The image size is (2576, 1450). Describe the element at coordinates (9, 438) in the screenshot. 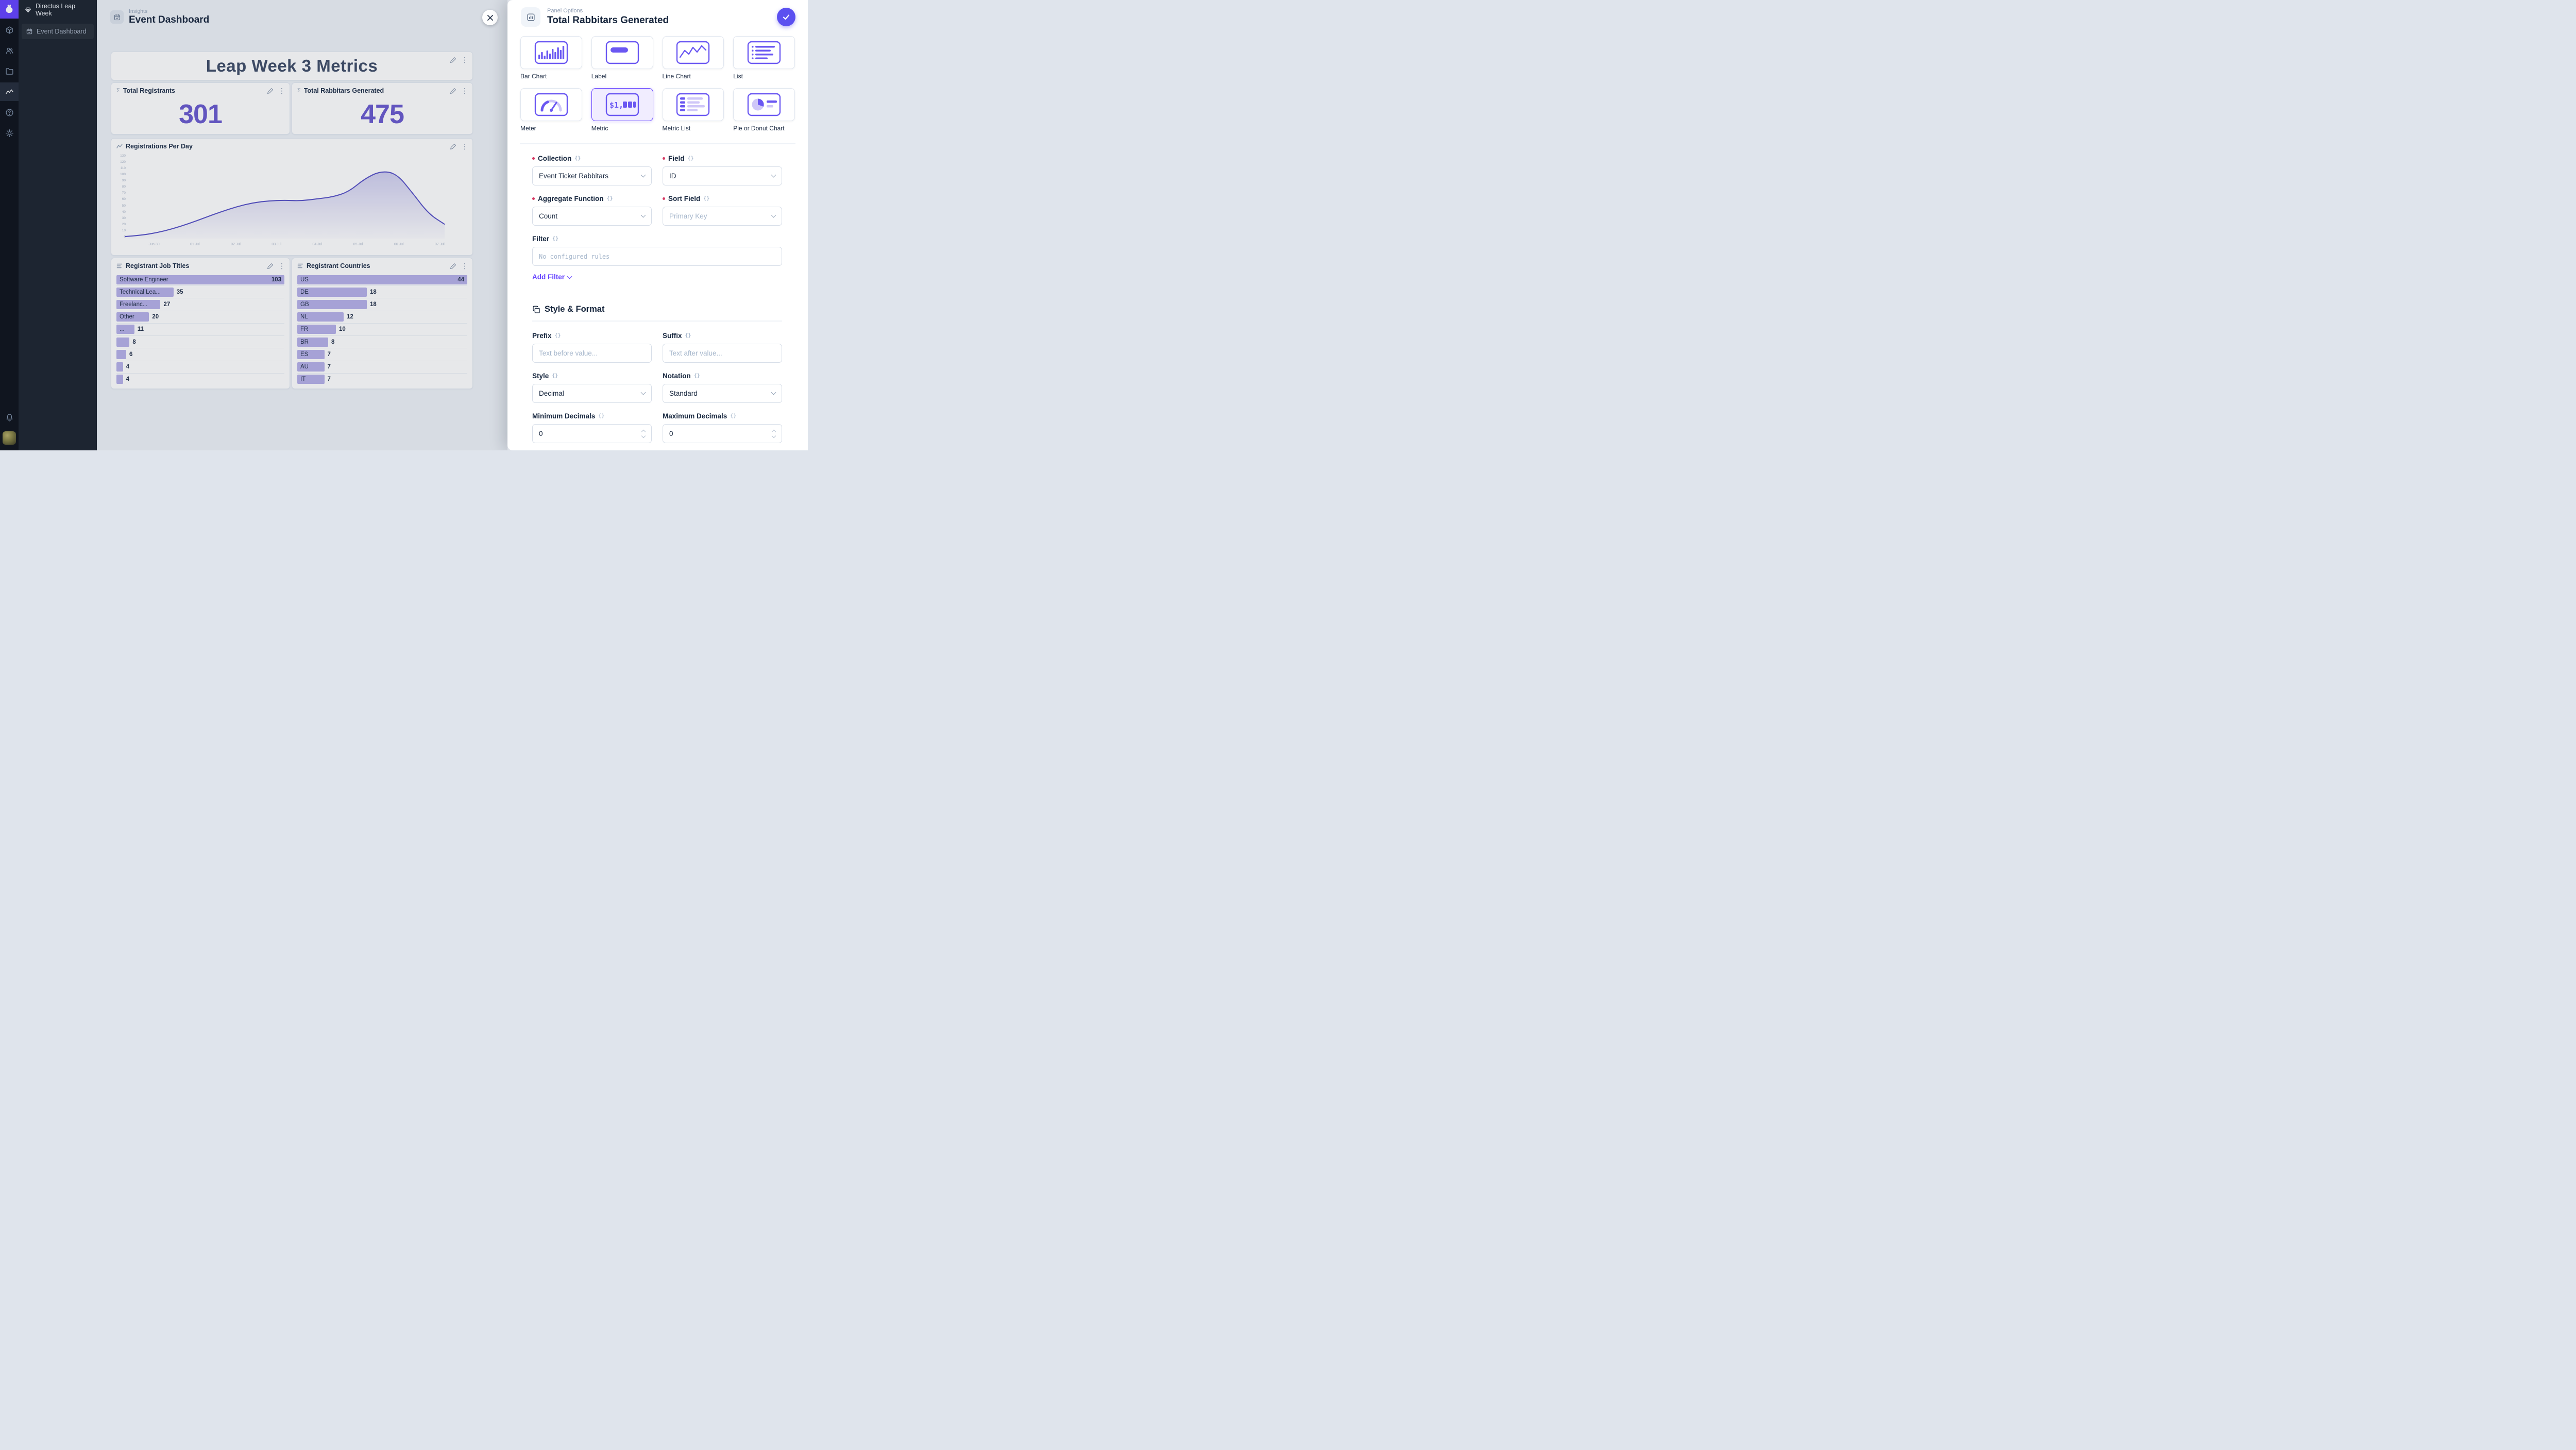

I see `user-menu-button` at that location.